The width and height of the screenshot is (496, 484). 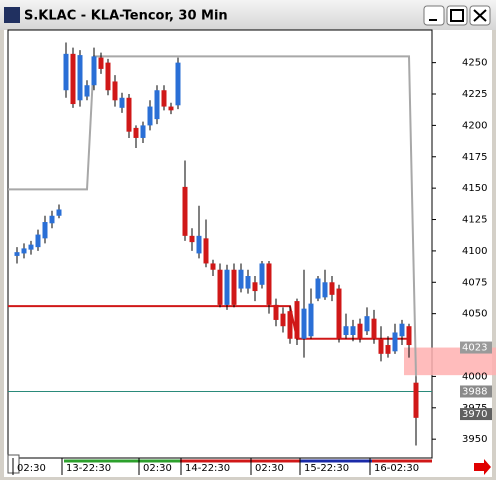 What do you see at coordinates (248, 15) in the screenshot?
I see `title-bar` at bounding box center [248, 15].